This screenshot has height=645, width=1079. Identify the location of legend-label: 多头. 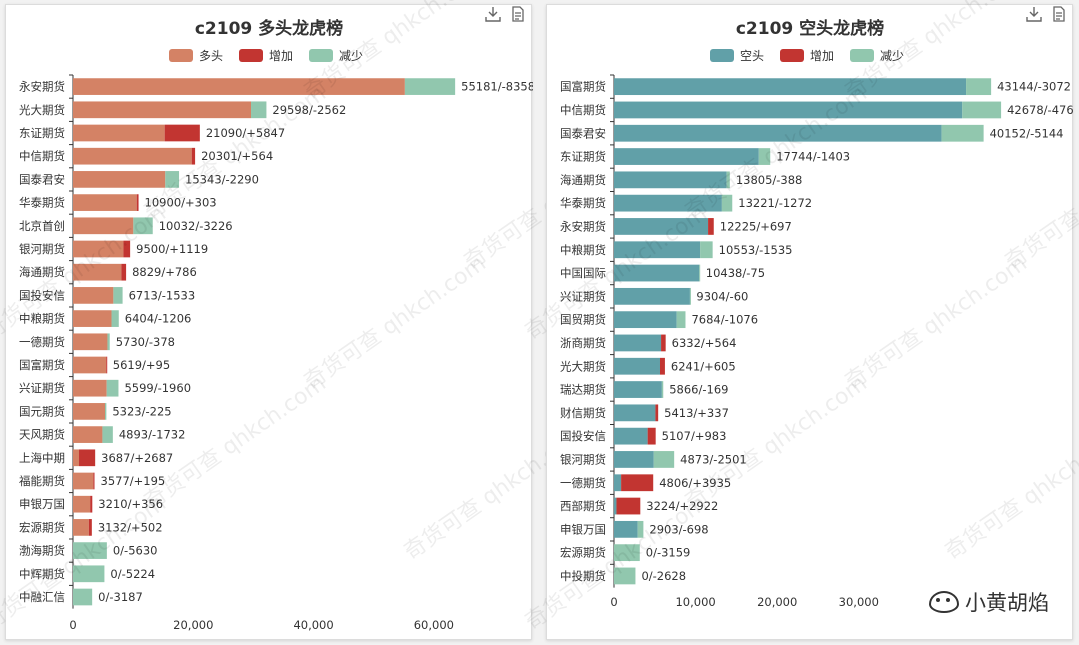
(211, 56).